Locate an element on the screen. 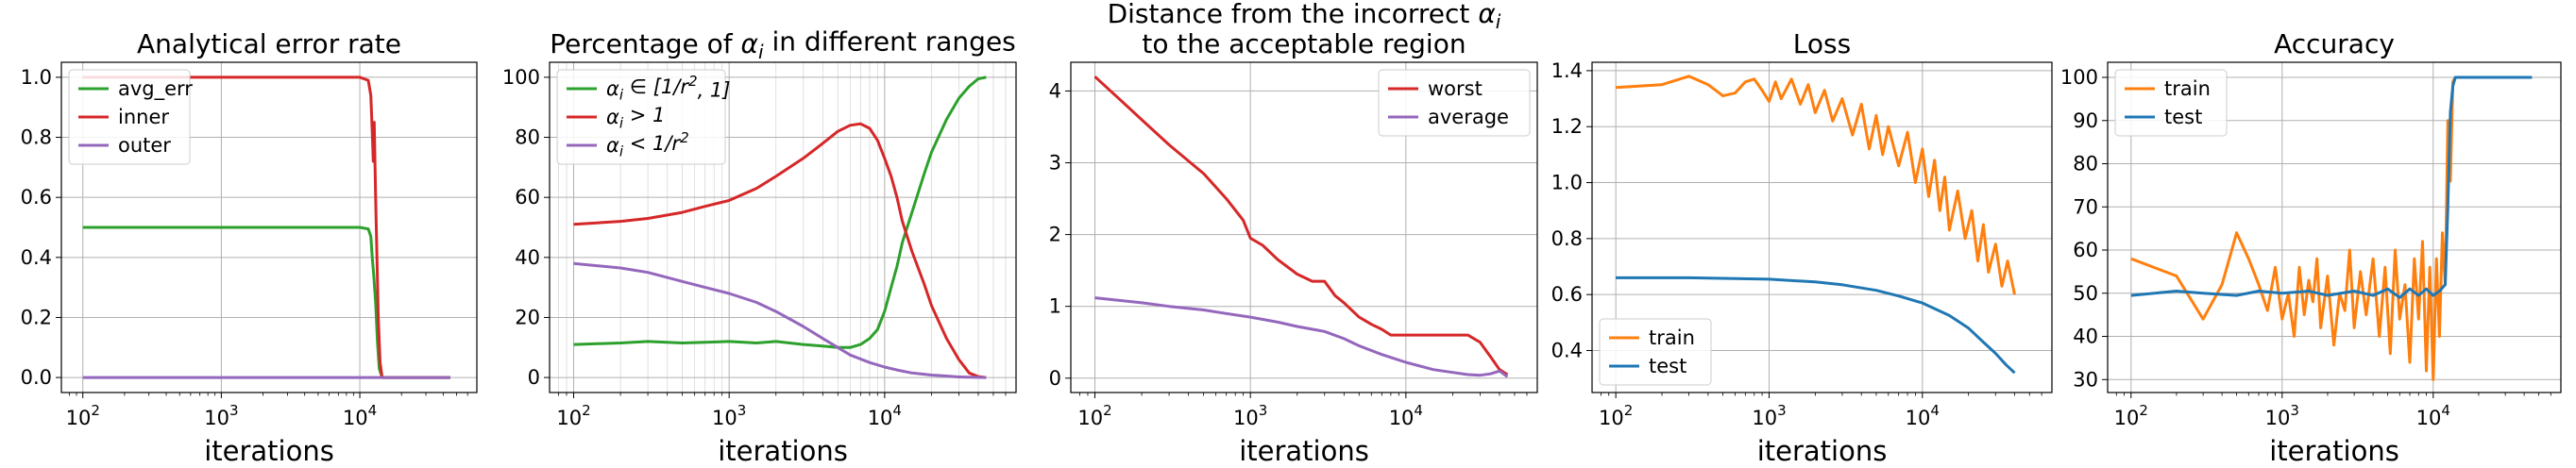 The height and width of the screenshot is (468, 2576). series-line-worst is located at coordinates (1301, 226).